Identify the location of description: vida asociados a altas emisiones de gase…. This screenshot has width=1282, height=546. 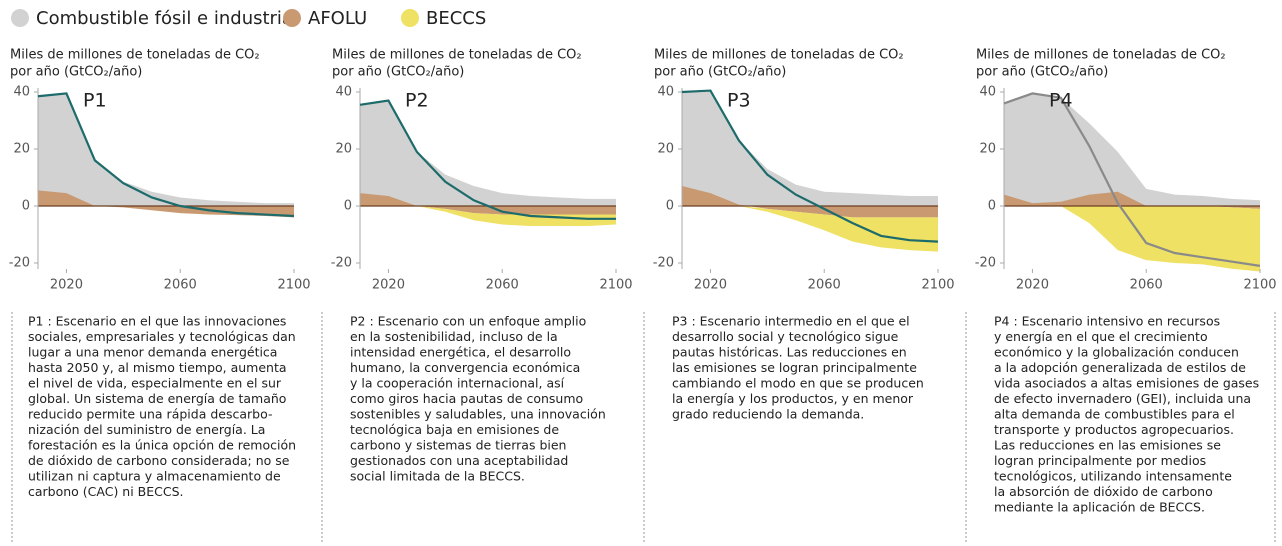
(1126, 383).